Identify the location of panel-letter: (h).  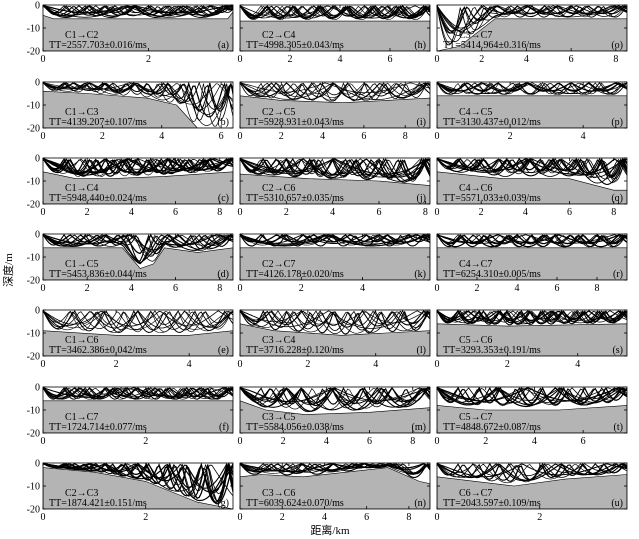
(420, 45).